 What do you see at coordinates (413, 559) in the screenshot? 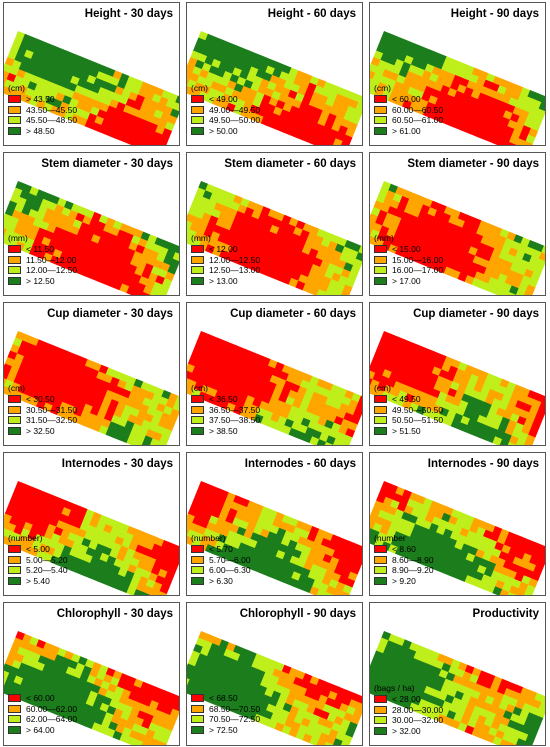
I see `legend-label: 8.60—8.90` at bounding box center [413, 559].